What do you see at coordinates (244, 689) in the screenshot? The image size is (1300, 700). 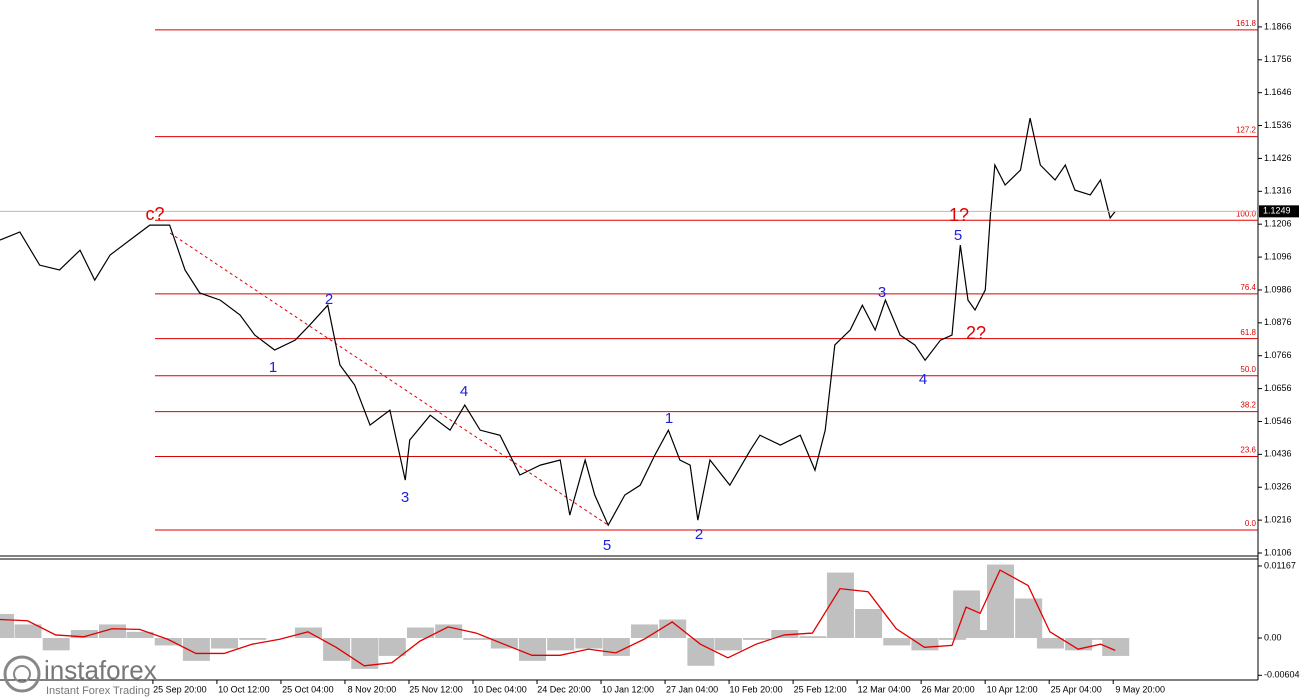 I see `x-tick-label: 10 Oct 12:00` at bounding box center [244, 689].